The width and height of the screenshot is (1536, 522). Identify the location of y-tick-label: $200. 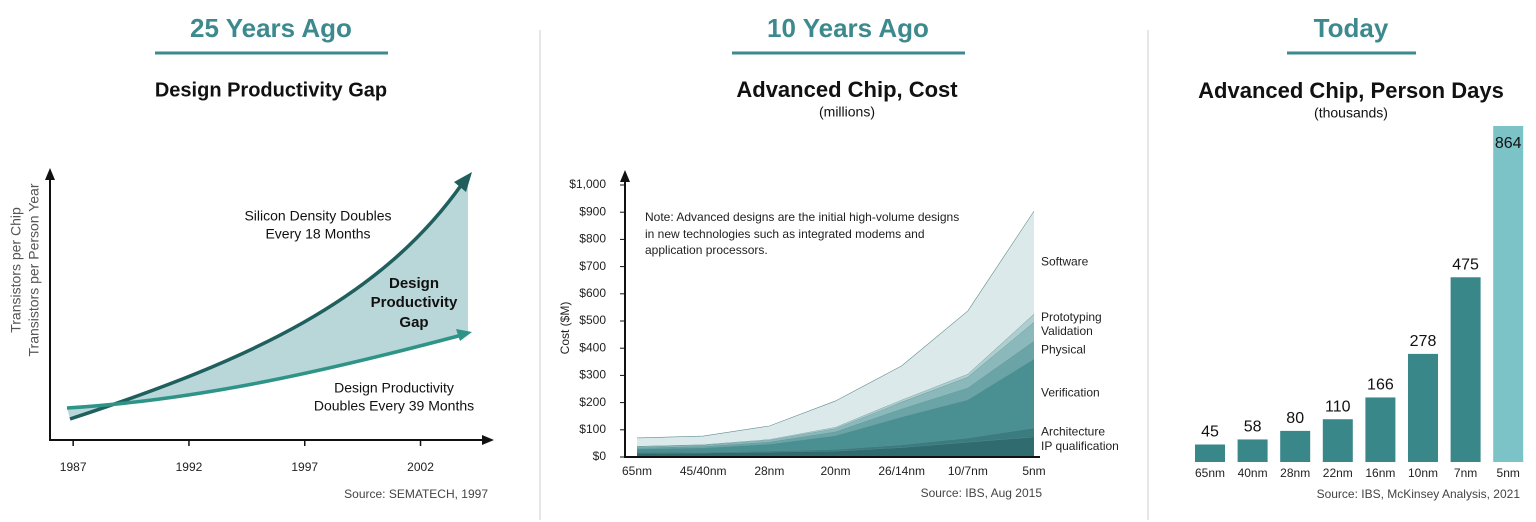
(592, 402).